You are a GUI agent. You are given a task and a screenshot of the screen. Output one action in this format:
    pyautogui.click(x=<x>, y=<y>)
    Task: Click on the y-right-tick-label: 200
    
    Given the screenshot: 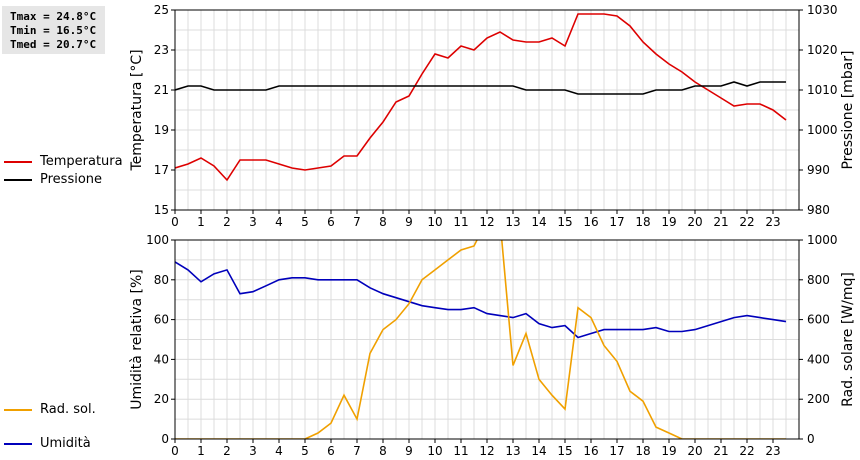 What is the action you would take?
    pyautogui.click(x=818, y=399)
    